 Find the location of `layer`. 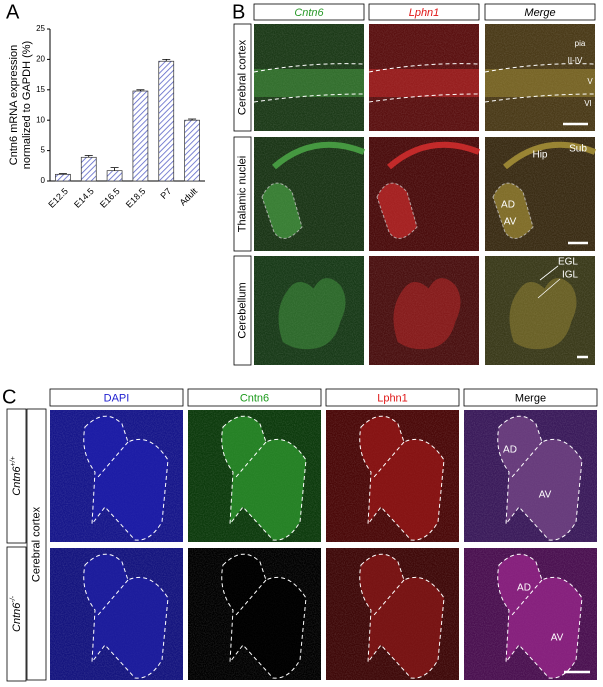

layer is located at coordinates (424, 83).